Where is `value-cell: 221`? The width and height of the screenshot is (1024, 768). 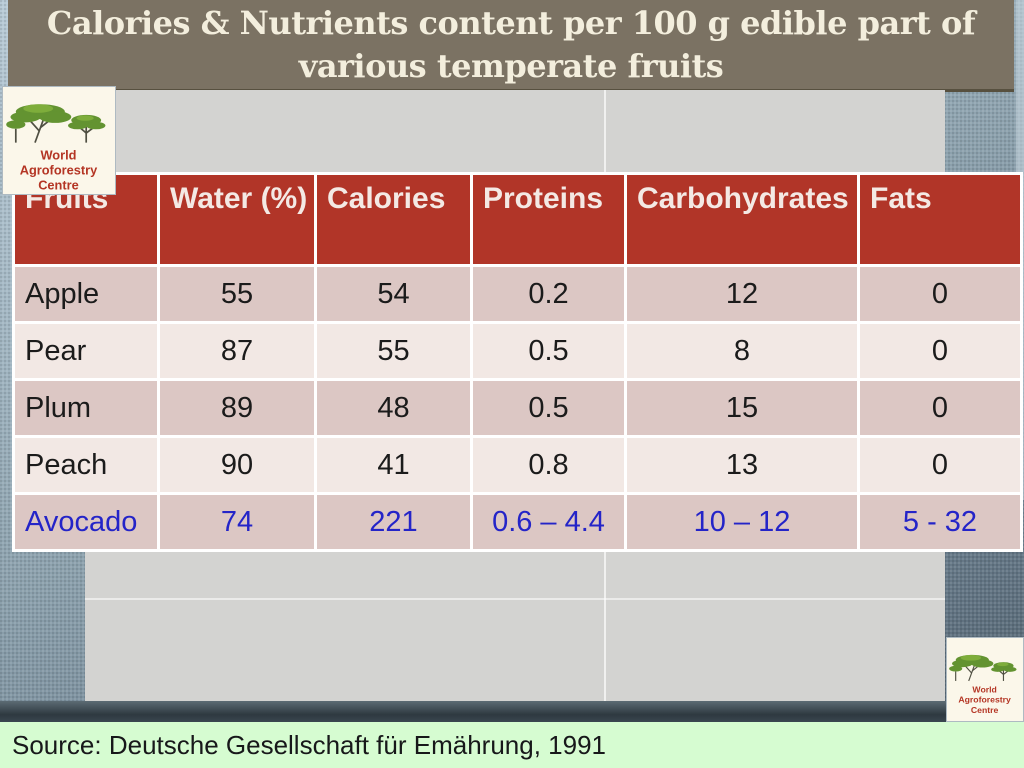 value-cell: 221 is located at coordinates (393, 522).